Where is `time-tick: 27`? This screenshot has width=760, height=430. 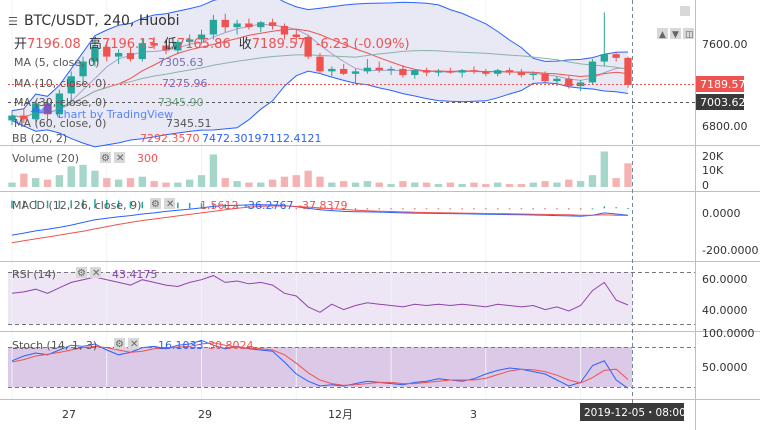 time-tick: 27 is located at coordinates (69, 414).